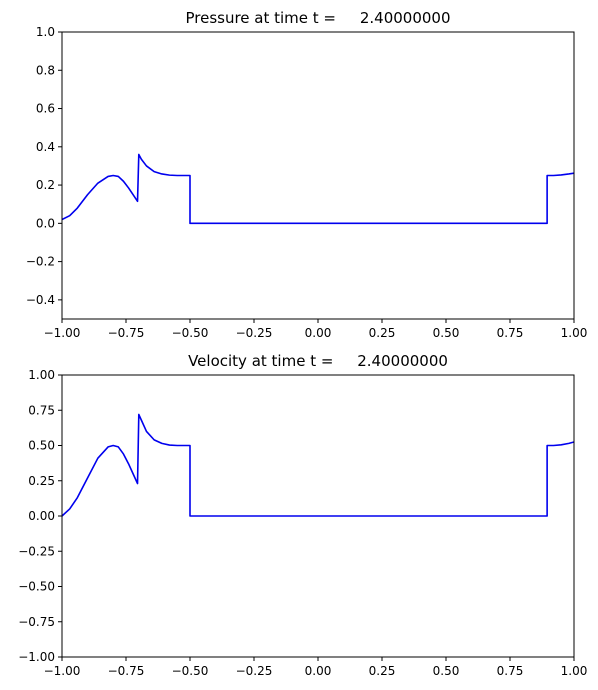 This screenshot has width=598, height=690. What do you see at coordinates (446, 333) in the screenshot?
I see `pressure-x-tick-label: 0.50` at bounding box center [446, 333].